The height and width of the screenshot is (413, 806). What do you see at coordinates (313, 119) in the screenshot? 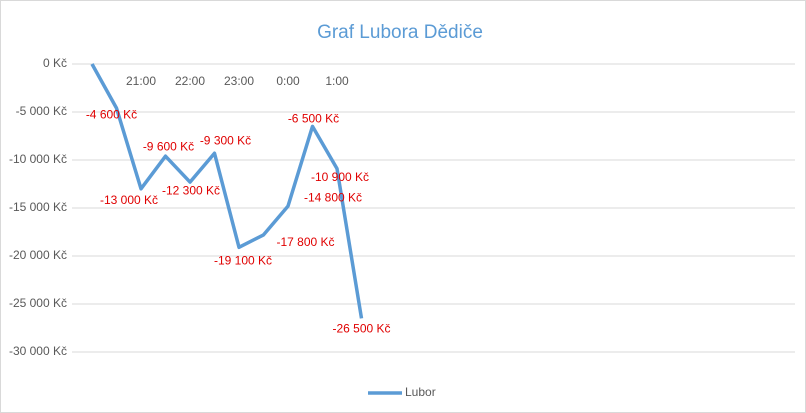
I see `data-label: -6 500 Kč` at bounding box center [313, 119].